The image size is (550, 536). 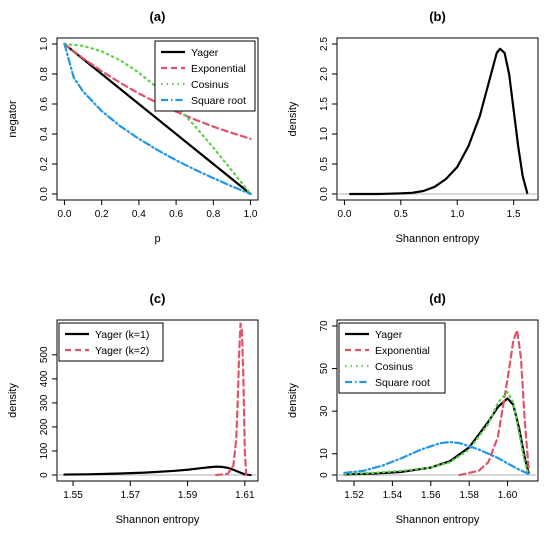 What do you see at coordinates (437, 298) in the screenshot?
I see `panel-title: (d)` at bounding box center [437, 298].